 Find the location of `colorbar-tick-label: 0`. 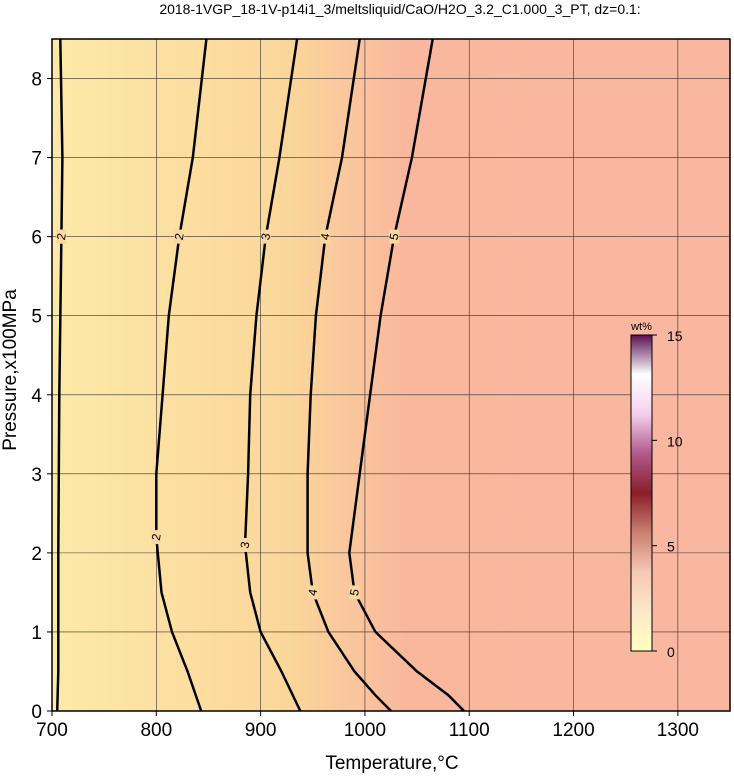

colorbar-tick-label: 0 is located at coordinates (671, 652).